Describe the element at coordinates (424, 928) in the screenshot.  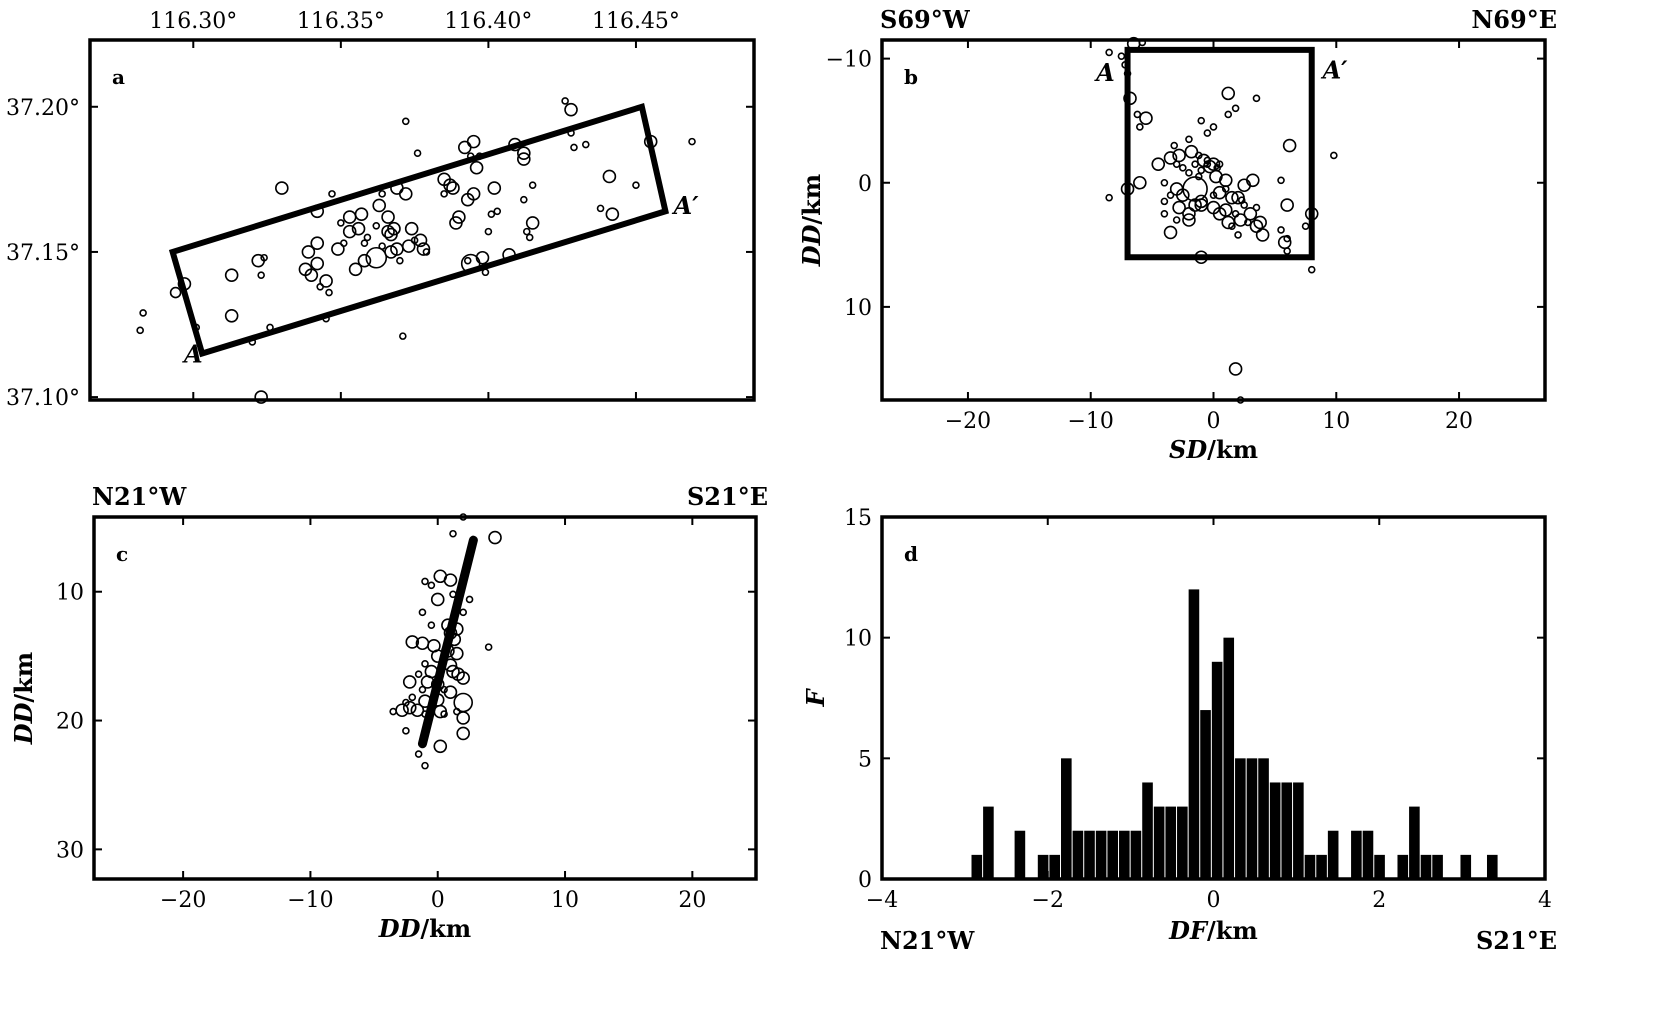
I see `x-axis-label: DD/km` at that location.